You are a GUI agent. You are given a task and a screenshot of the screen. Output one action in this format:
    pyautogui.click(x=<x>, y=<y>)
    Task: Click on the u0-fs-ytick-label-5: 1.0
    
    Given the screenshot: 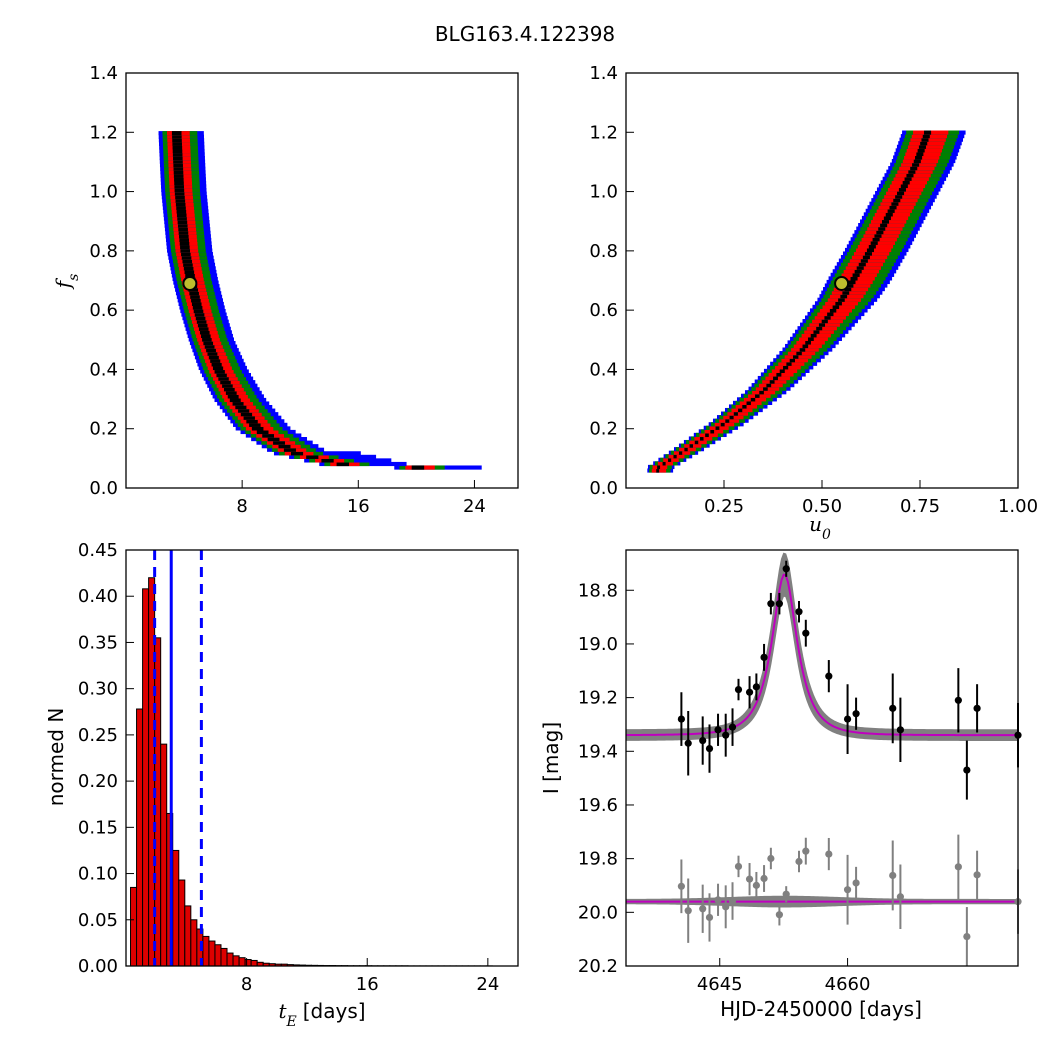 What is the action you would take?
    pyautogui.click(x=603, y=192)
    